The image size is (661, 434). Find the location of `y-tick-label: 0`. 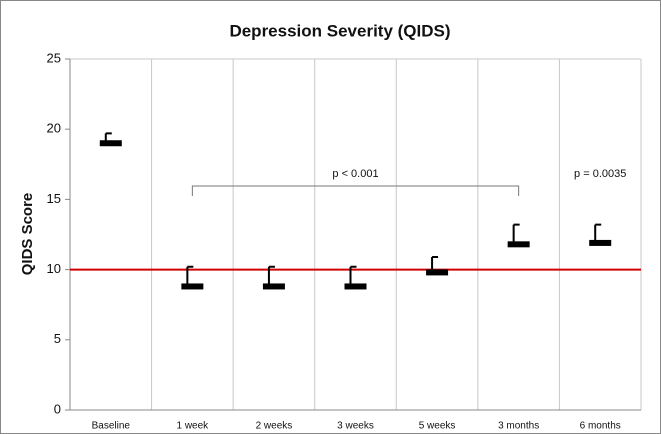

y-tick-label: 0 is located at coordinates (57, 408).